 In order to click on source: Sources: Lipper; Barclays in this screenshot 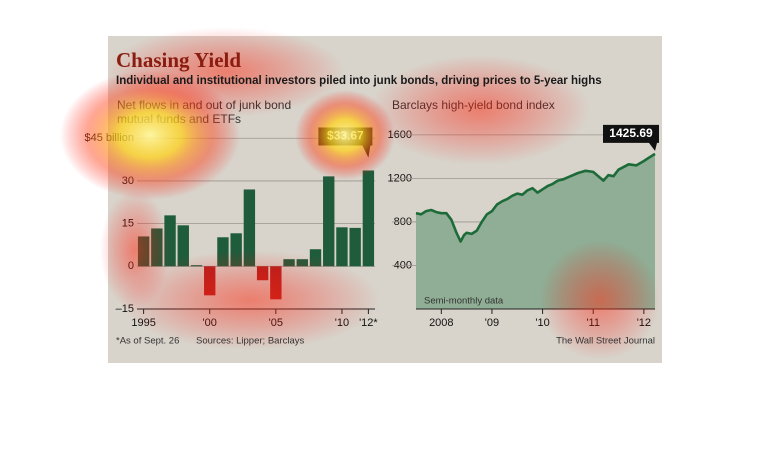, I will do `click(250, 341)`.